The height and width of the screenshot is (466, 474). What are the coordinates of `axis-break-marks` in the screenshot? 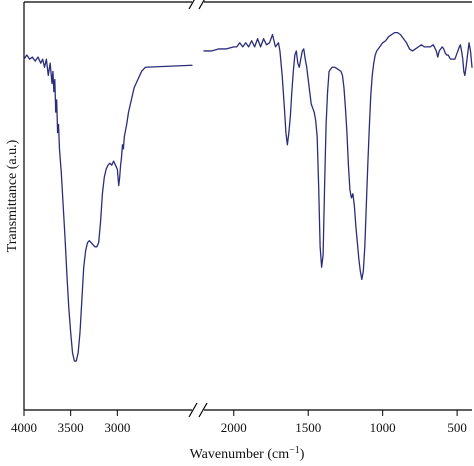 It's located at (198, 208).